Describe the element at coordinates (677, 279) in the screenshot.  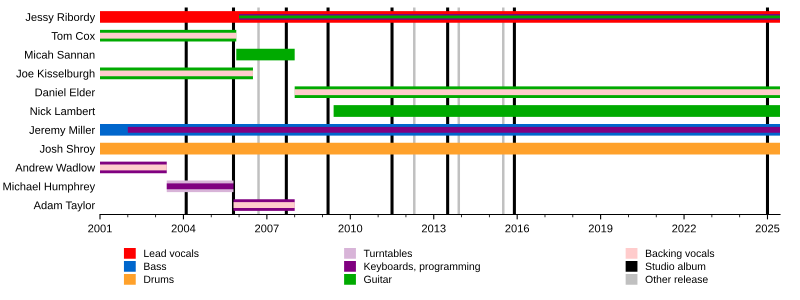
I see `legend-label: Other release` at that location.